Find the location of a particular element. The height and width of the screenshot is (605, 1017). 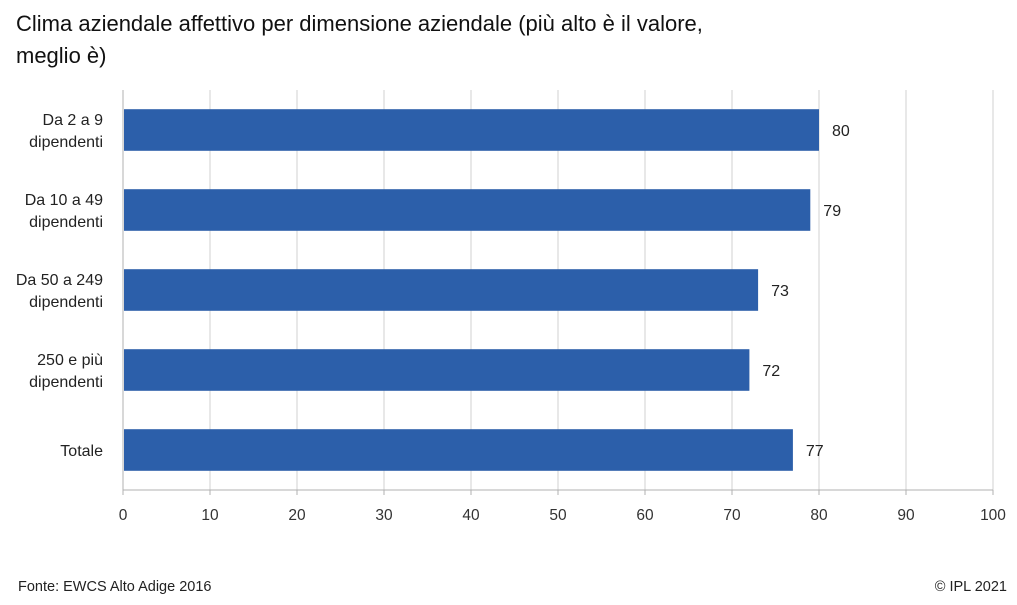

x-tick-label: 30 is located at coordinates (384, 515).